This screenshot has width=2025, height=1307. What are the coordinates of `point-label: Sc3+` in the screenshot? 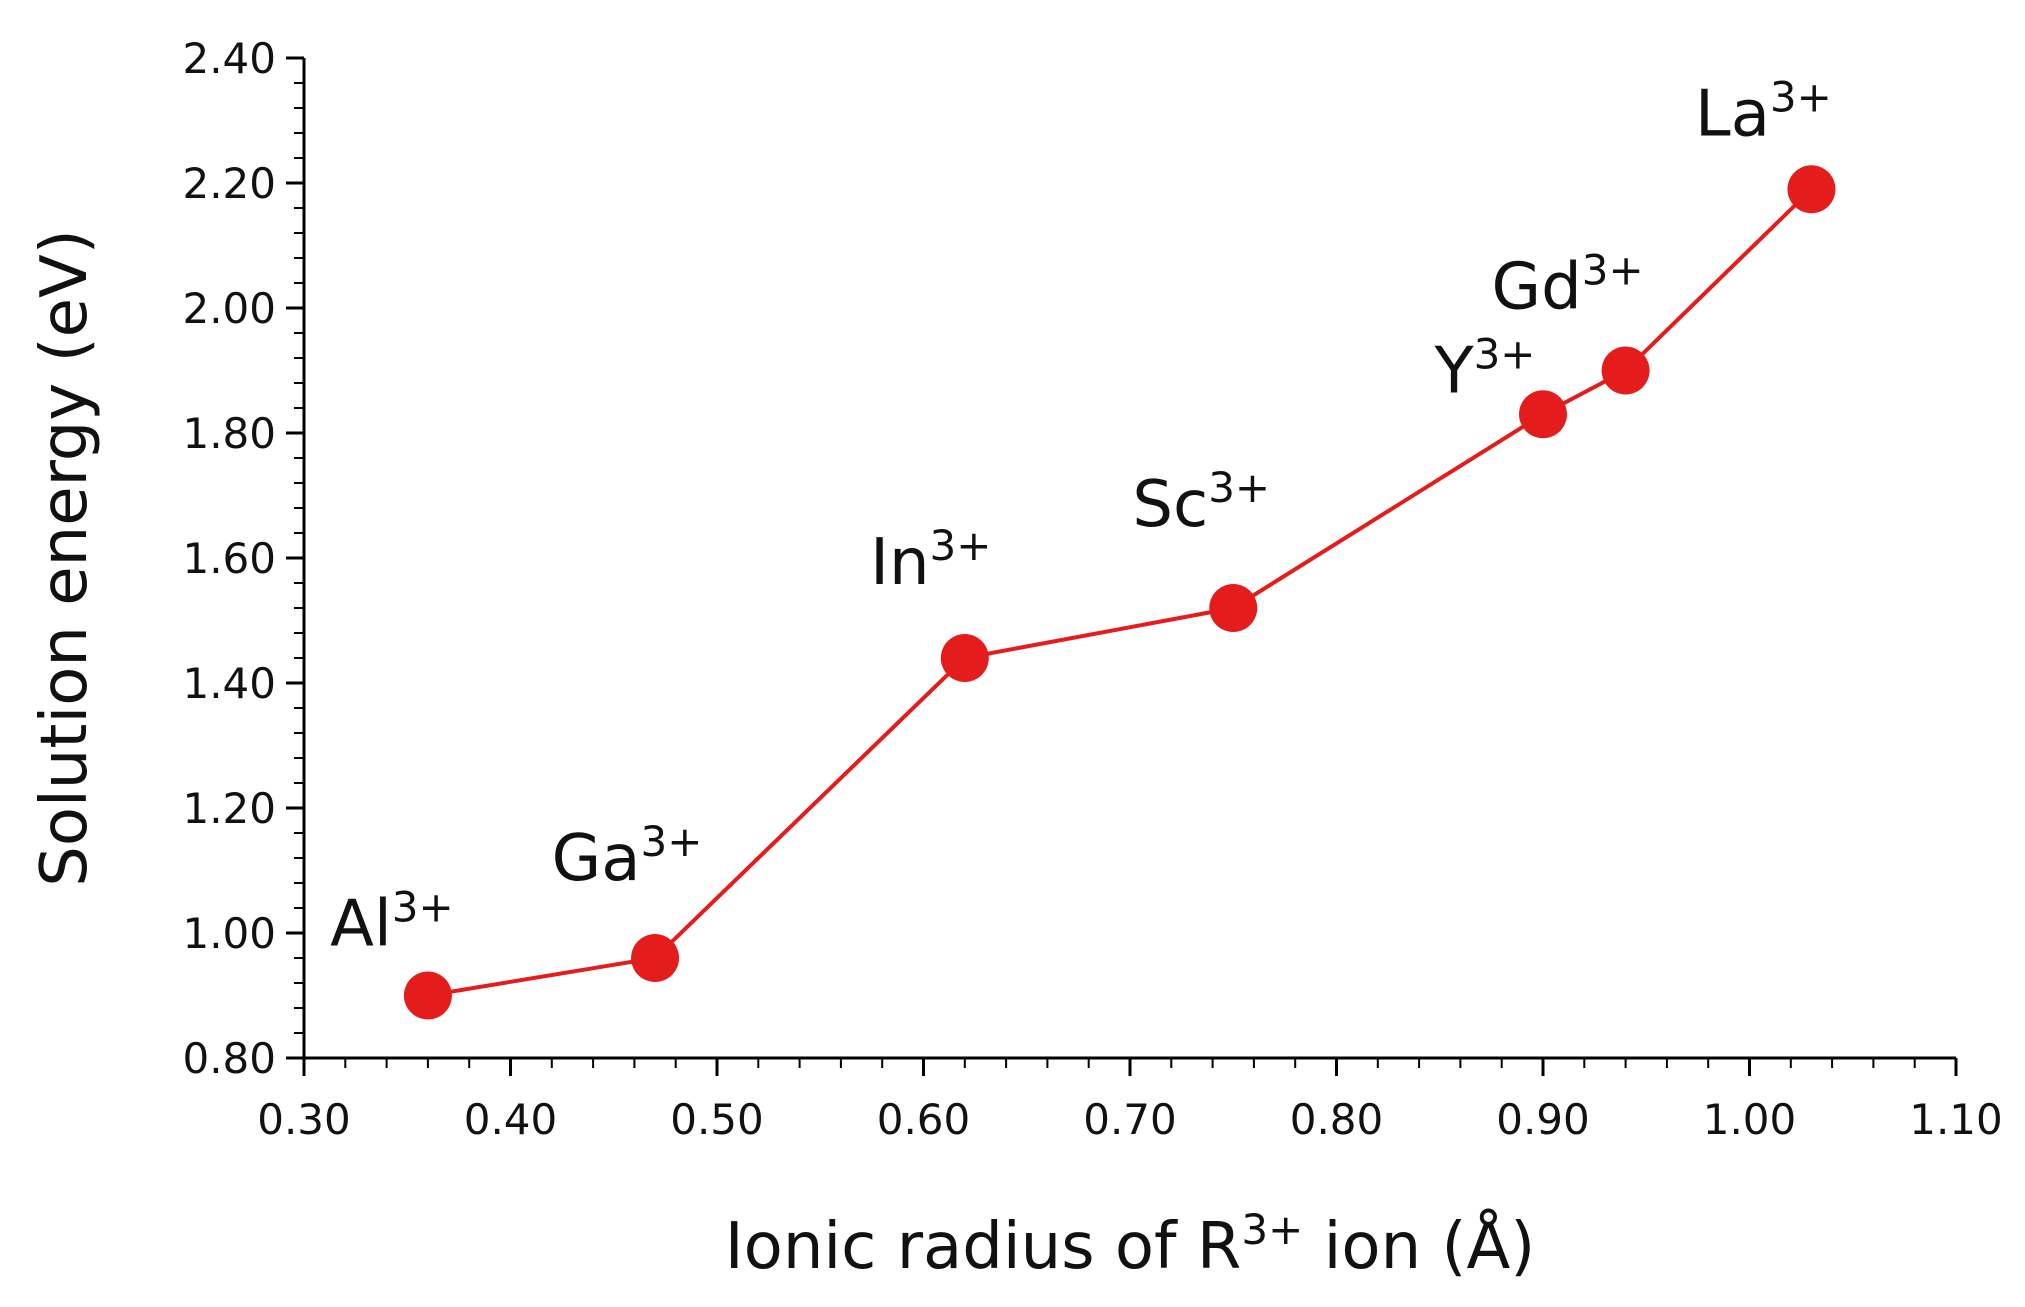 It's located at (1201, 503).